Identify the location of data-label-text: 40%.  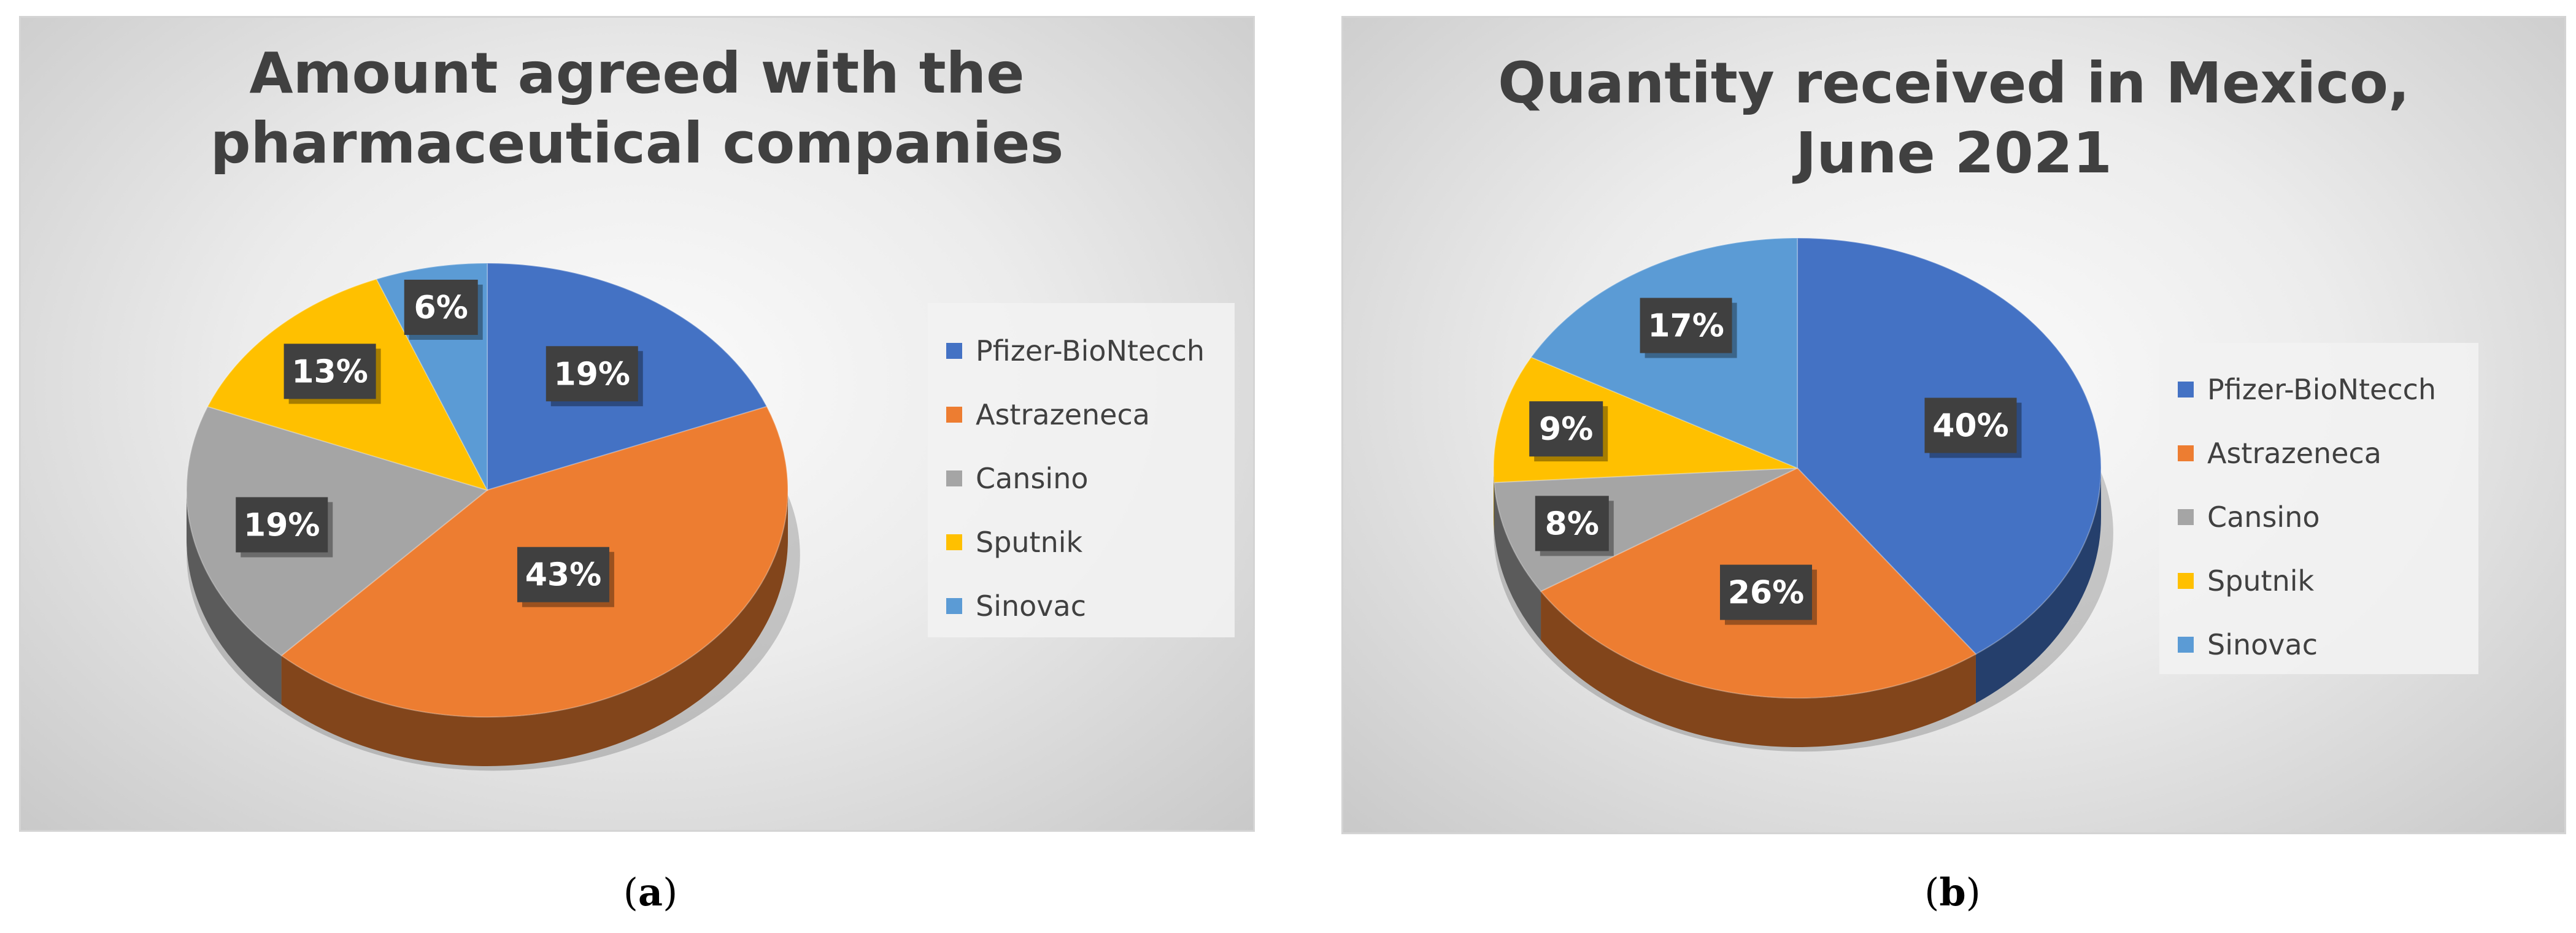
(1970, 425).